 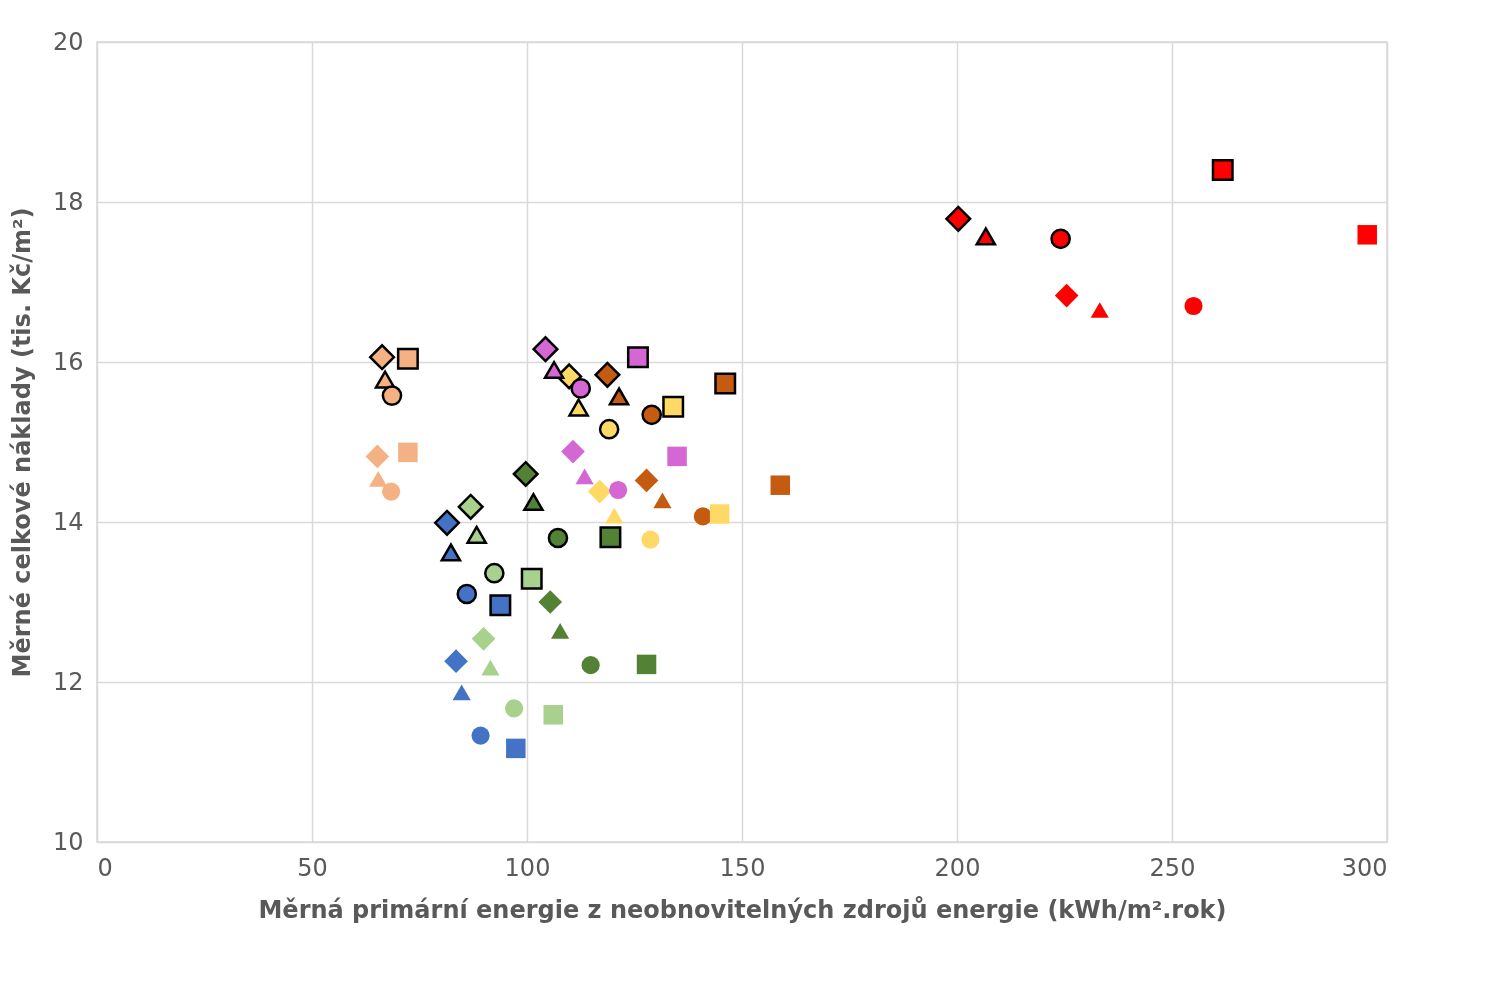 What do you see at coordinates (1172, 867) in the screenshot?
I see `x-tick-label: 250` at bounding box center [1172, 867].